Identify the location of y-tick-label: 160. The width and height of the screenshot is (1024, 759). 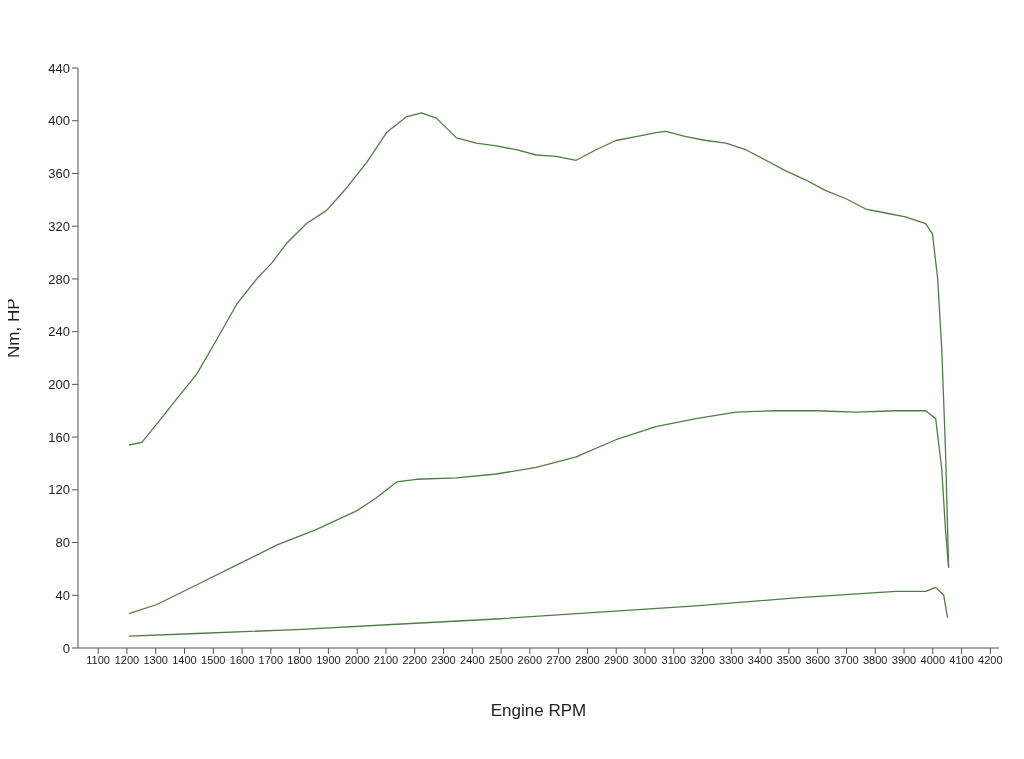
(59, 437).